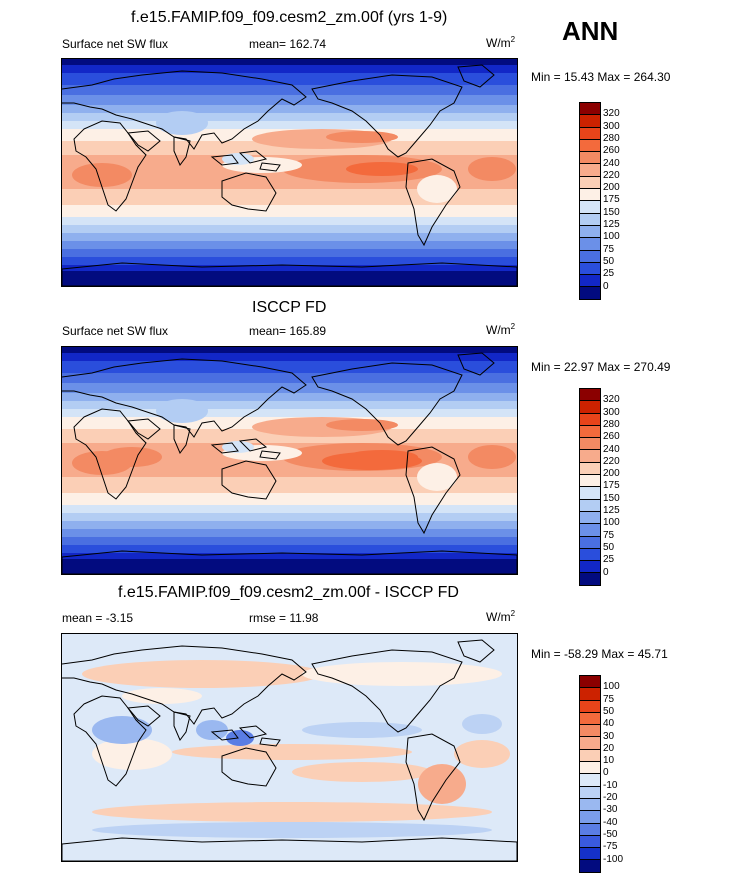 This screenshot has width=733, height=873. What do you see at coordinates (609, 736) in the screenshot?
I see `colorbar-tick-label: 30` at bounding box center [609, 736].